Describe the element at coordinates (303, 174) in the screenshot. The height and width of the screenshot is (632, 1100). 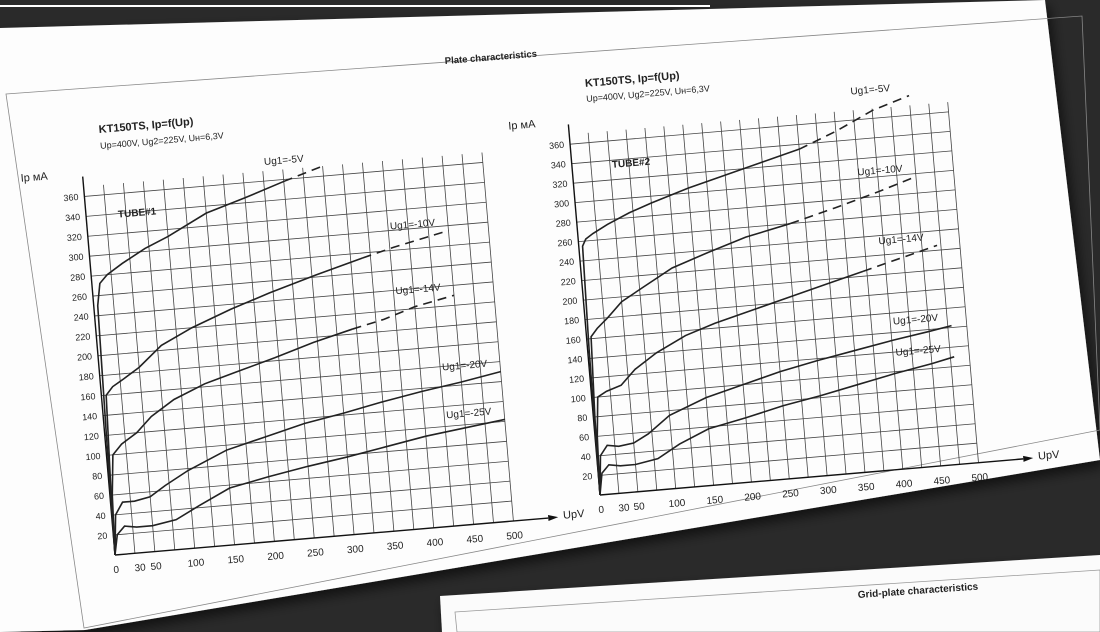
I see `chart-1-series-1-dashed` at that location.